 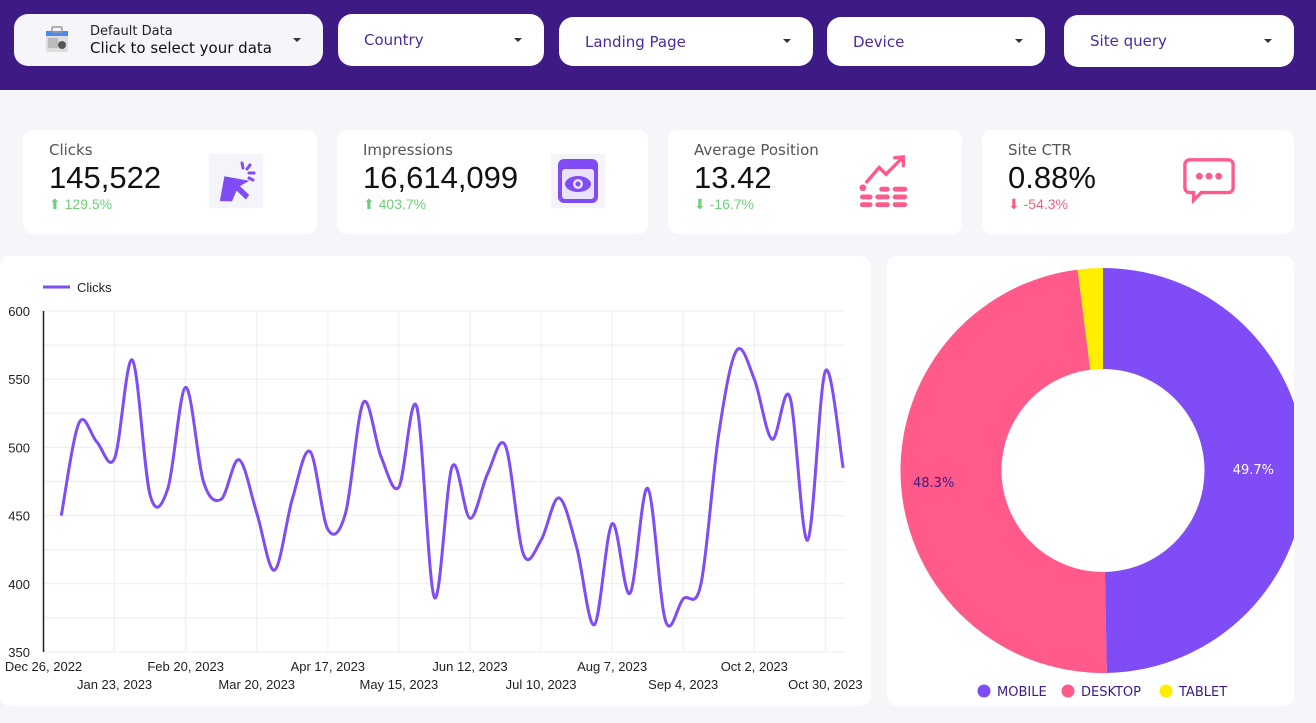 I want to click on donut-slice-desktop, so click(x=1003, y=471).